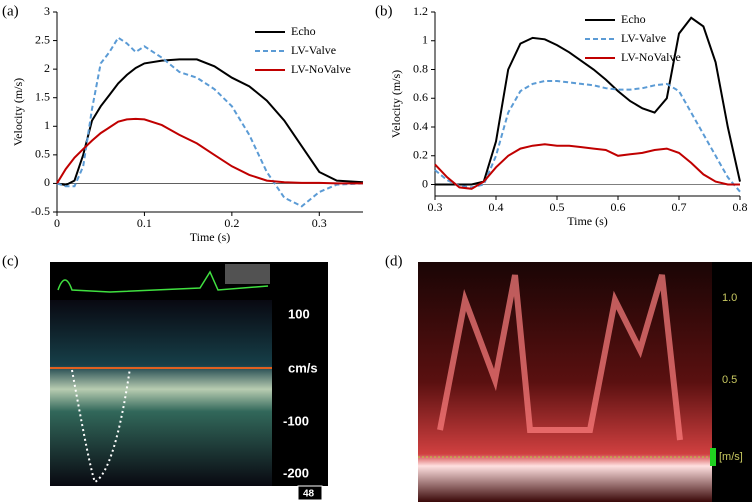 The image size is (752, 502). I want to click on axis-label: 100, so click(299, 313).